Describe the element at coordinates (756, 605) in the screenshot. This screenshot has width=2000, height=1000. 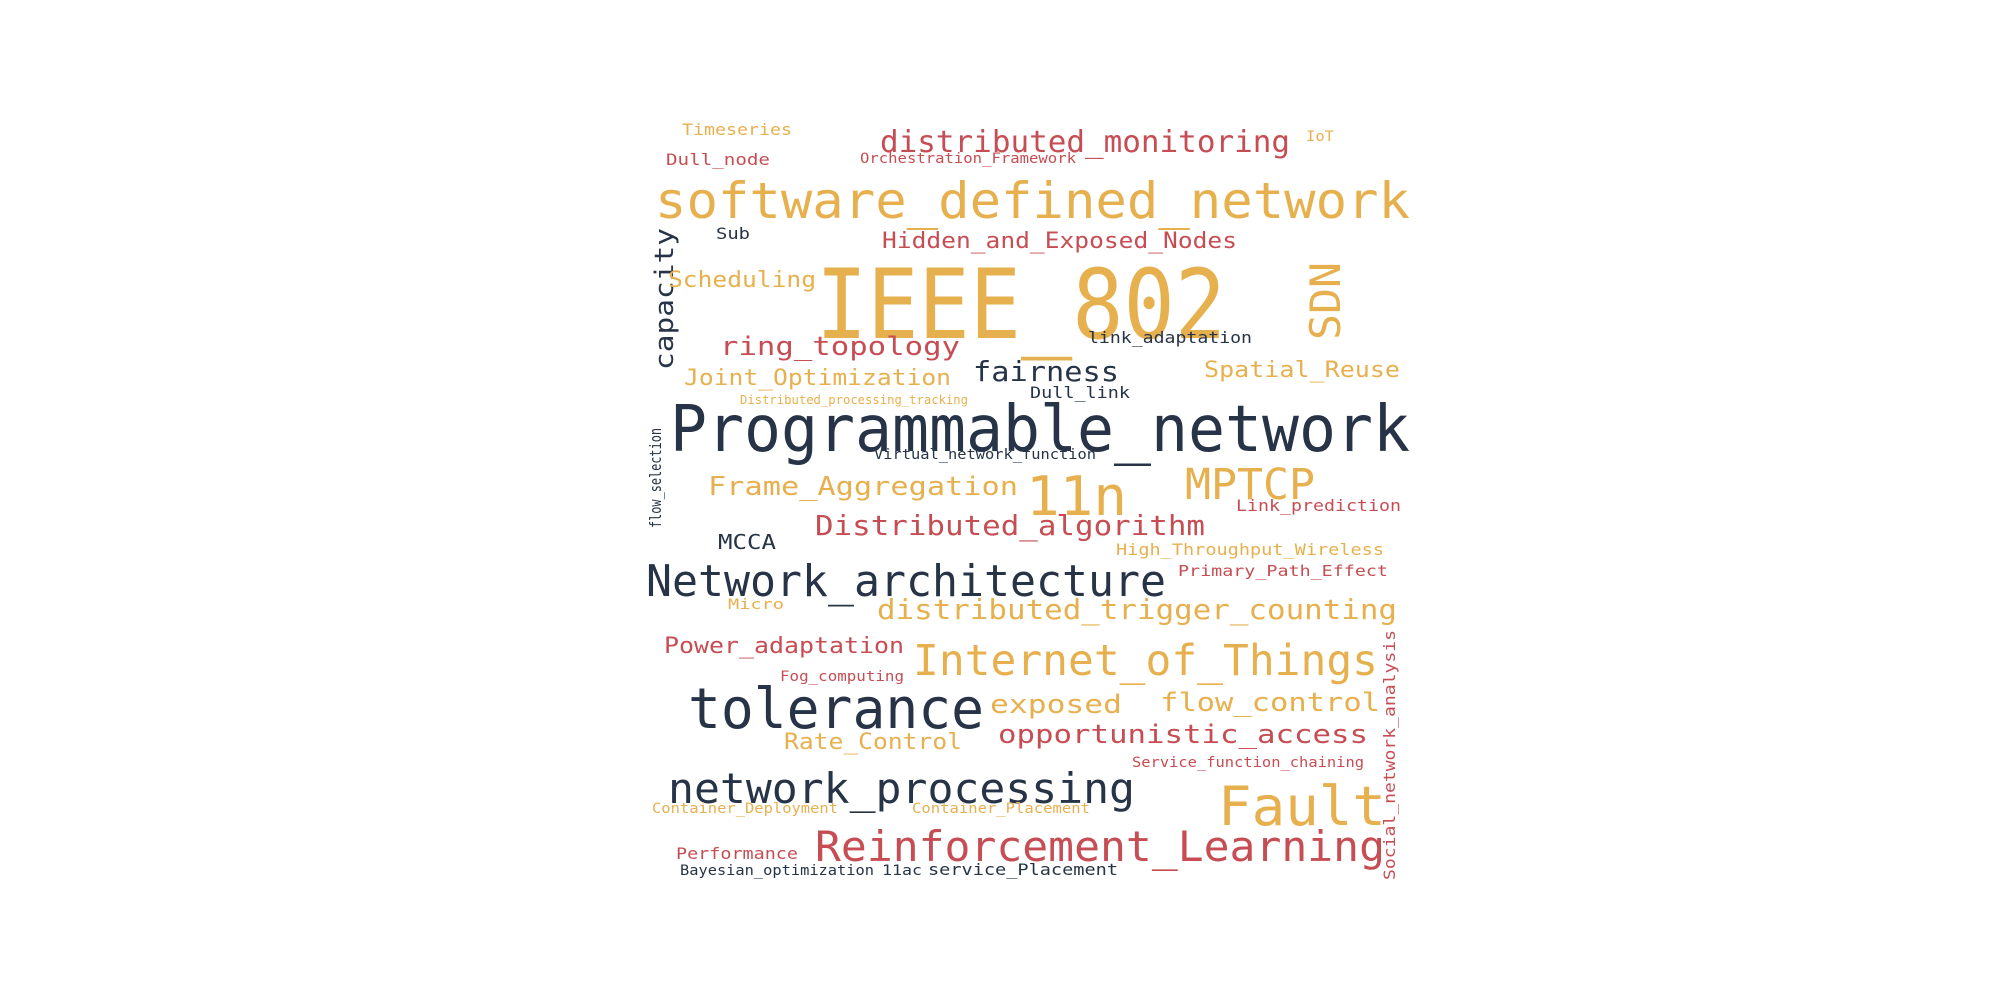
I see `word-micro: Micro` at that location.